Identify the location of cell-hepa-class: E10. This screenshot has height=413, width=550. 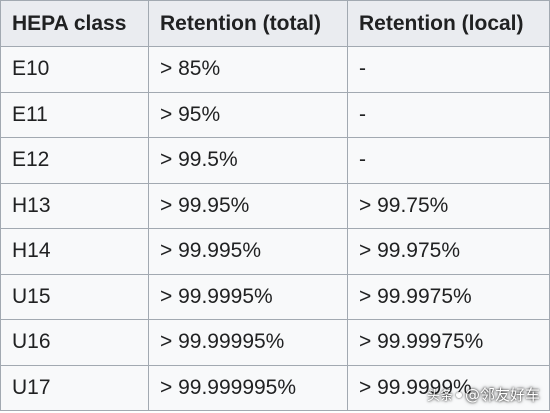
(74, 69).